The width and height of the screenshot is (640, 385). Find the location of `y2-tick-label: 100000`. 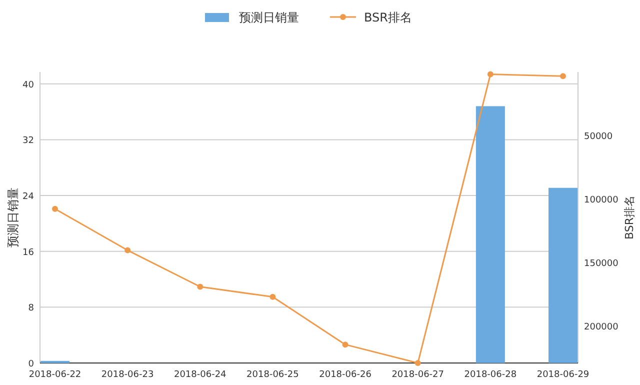

y2-tick-label: 100000 is located at coordinates (601, 201).